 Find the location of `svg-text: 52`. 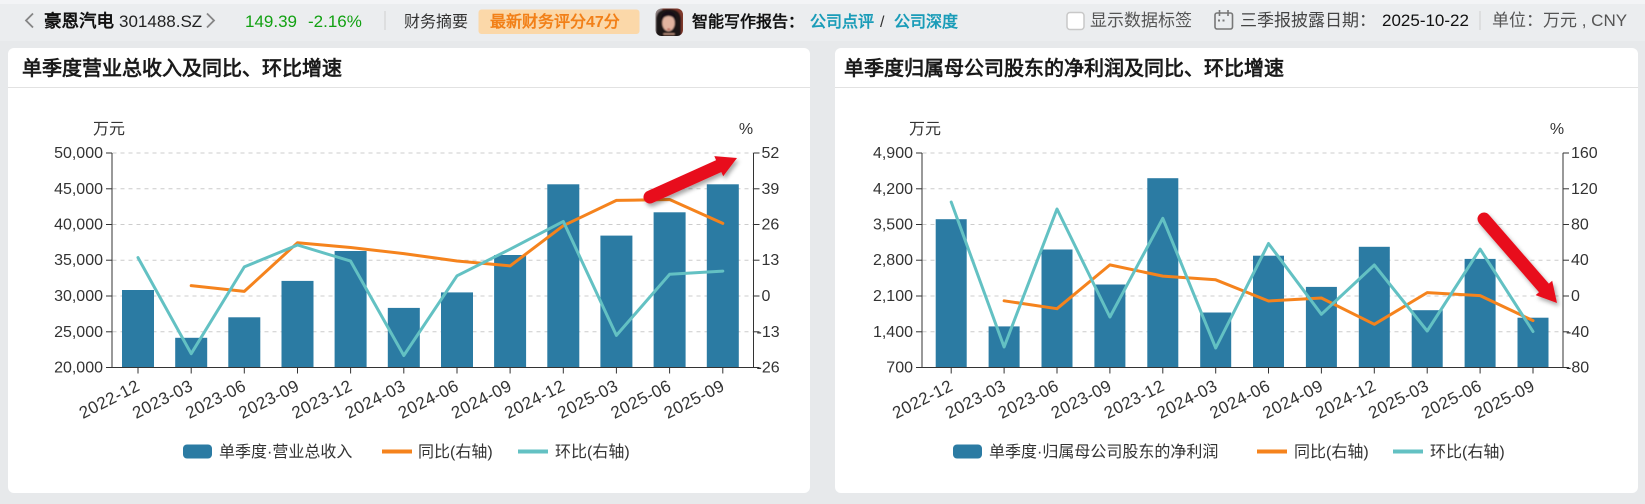

svg-text: 52 is located at coordinates (771, 153).